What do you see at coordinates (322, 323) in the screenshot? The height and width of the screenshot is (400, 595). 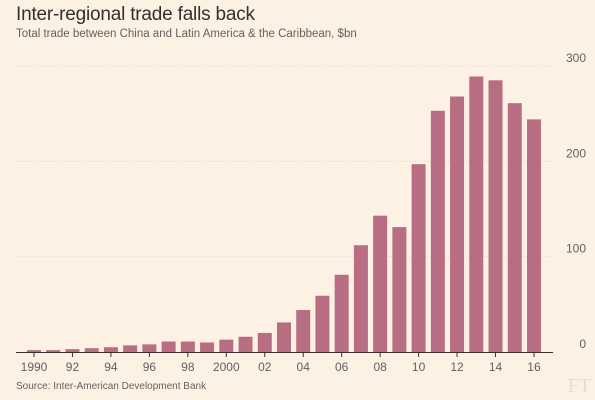 I see `bar-2005` at bounding box center [322, 323].